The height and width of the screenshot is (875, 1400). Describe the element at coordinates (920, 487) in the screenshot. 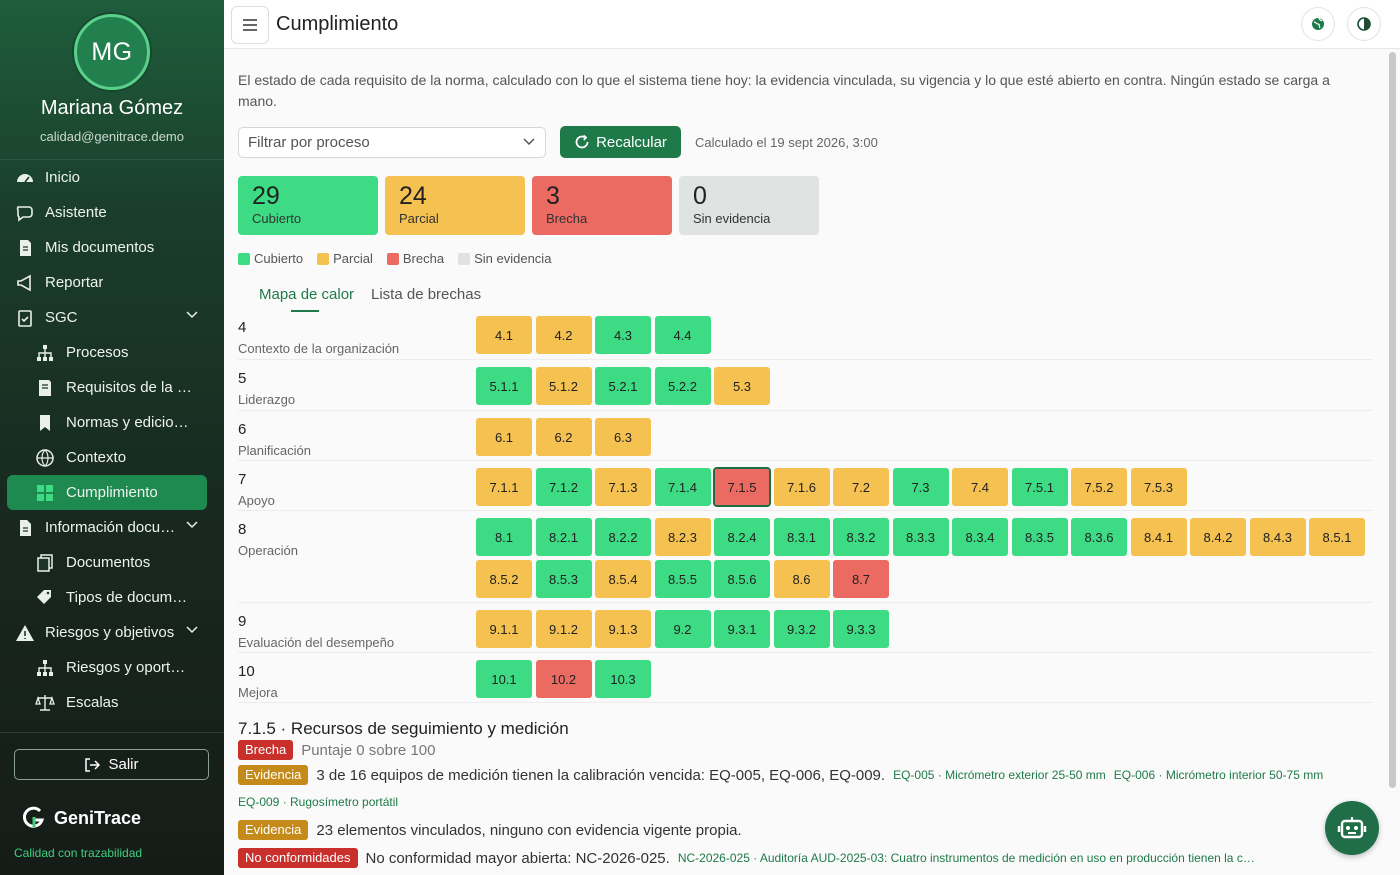

I see `heatmap-cell: 7.3` at that location.